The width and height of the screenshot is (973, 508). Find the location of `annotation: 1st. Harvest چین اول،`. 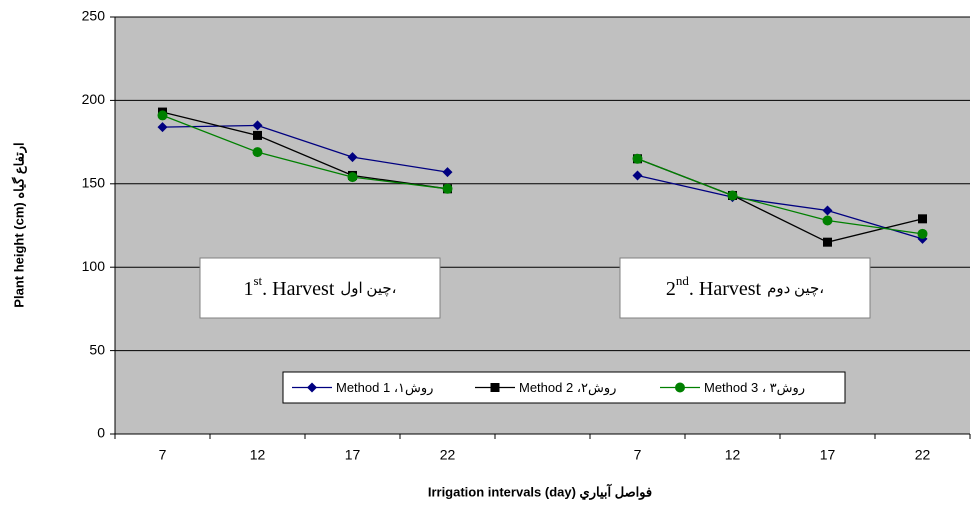

annotation: 1st. Harvest چین اول، is located at coordinates (320, 286).